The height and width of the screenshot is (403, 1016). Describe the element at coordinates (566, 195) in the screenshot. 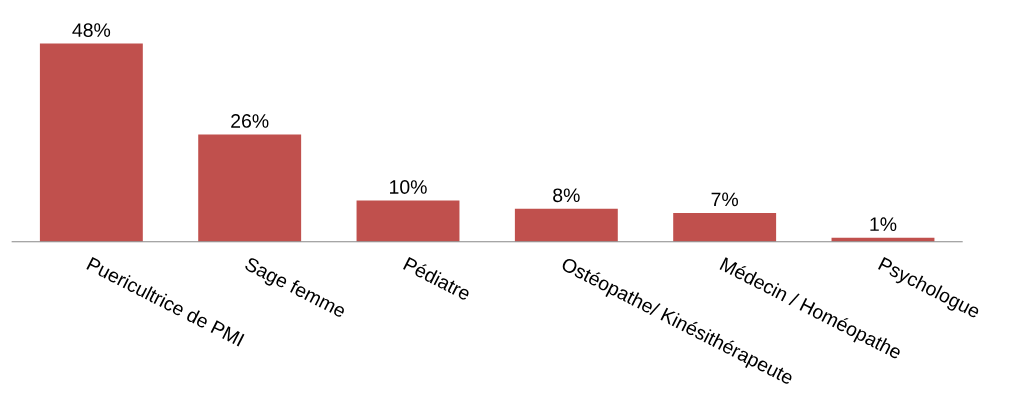

I see `data-label: 8%` at that location.